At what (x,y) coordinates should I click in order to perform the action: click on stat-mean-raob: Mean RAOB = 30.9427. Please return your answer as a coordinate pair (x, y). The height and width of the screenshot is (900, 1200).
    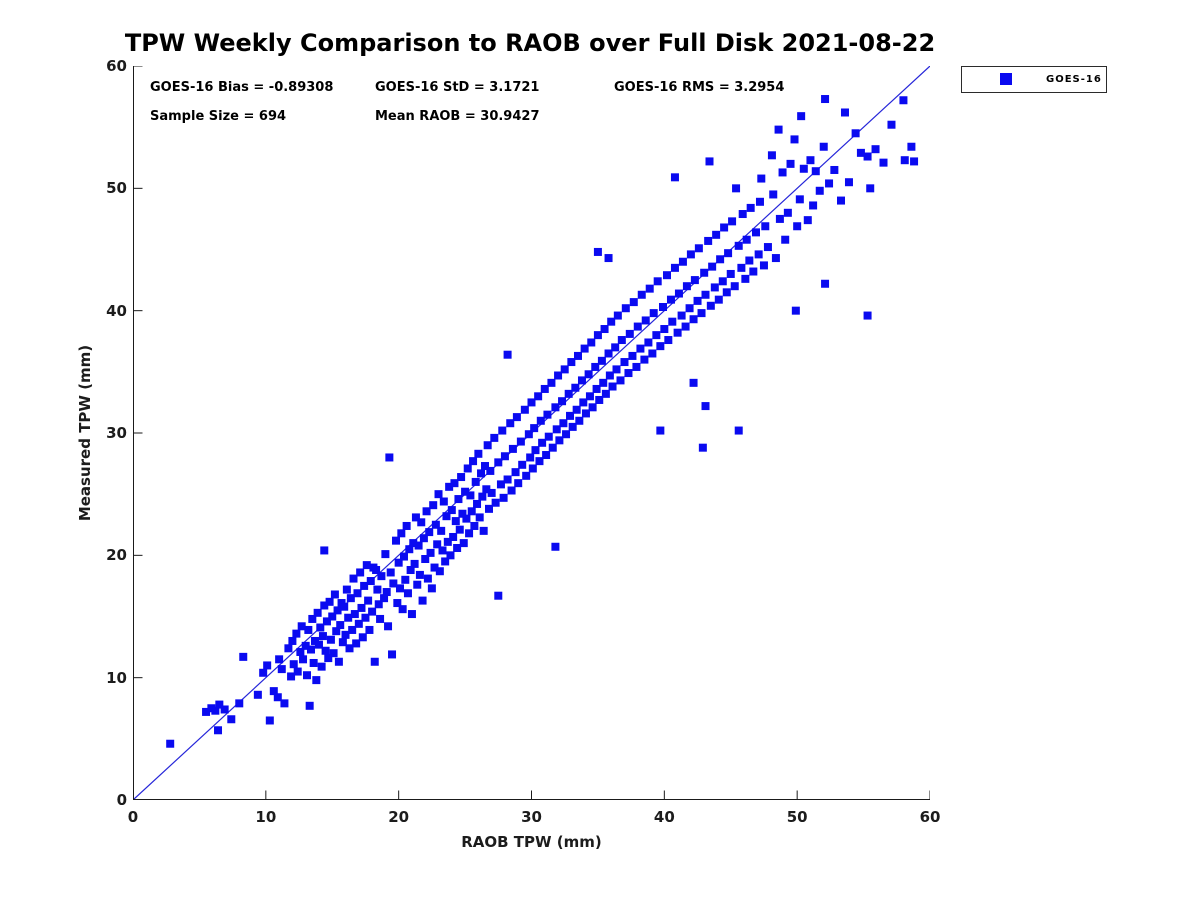
    Looking at the image, I should click on (457, 116).